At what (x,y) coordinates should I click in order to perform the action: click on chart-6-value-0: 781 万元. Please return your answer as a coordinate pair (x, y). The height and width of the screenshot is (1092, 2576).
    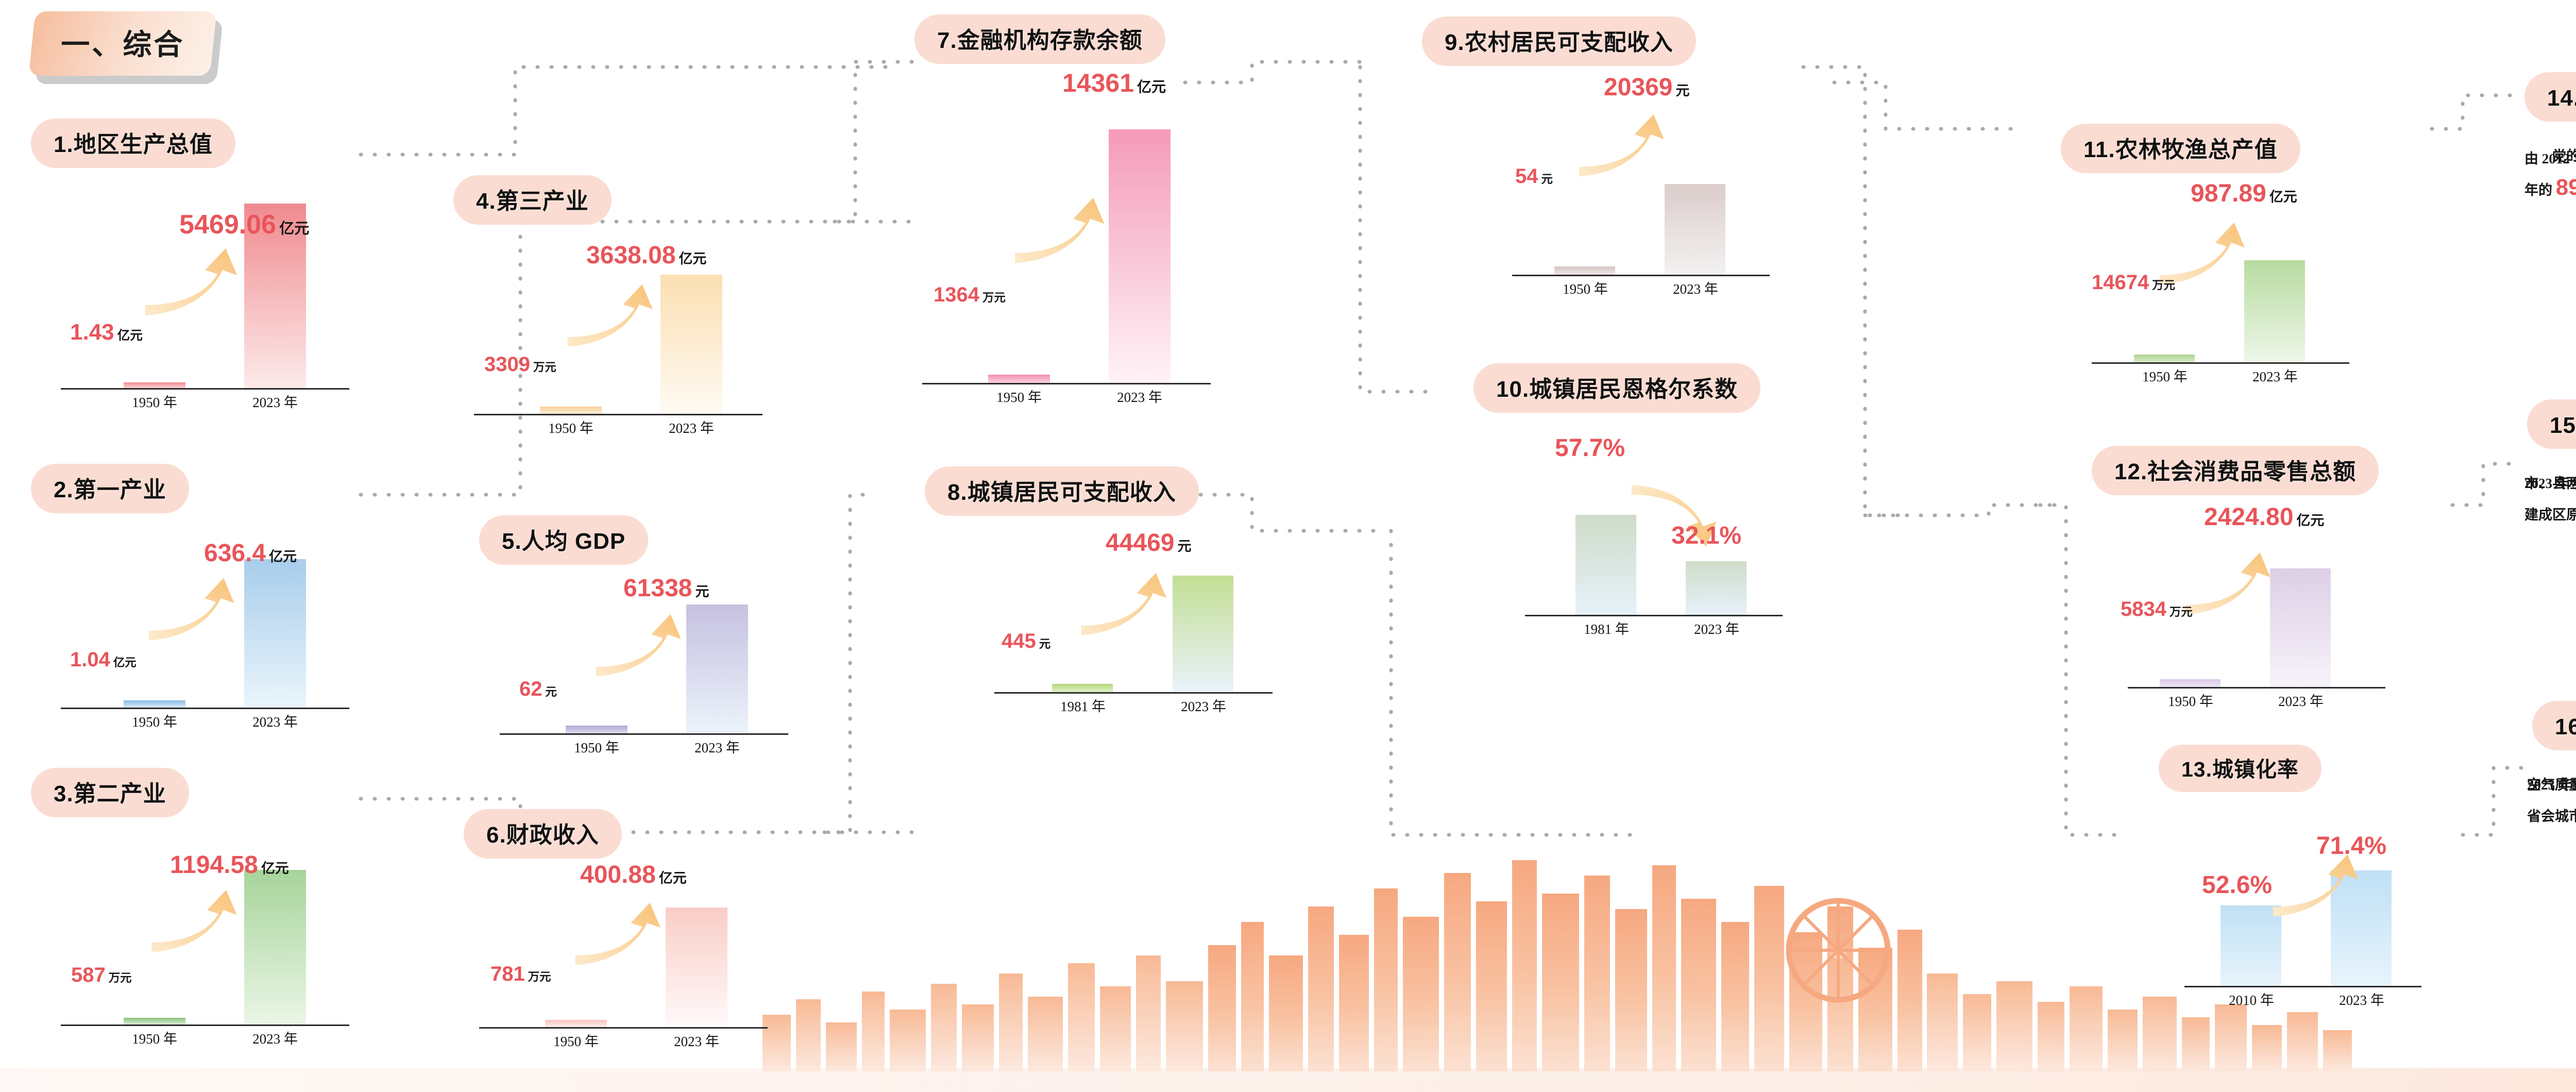
    Looking at the image, I should click on (520, 974).